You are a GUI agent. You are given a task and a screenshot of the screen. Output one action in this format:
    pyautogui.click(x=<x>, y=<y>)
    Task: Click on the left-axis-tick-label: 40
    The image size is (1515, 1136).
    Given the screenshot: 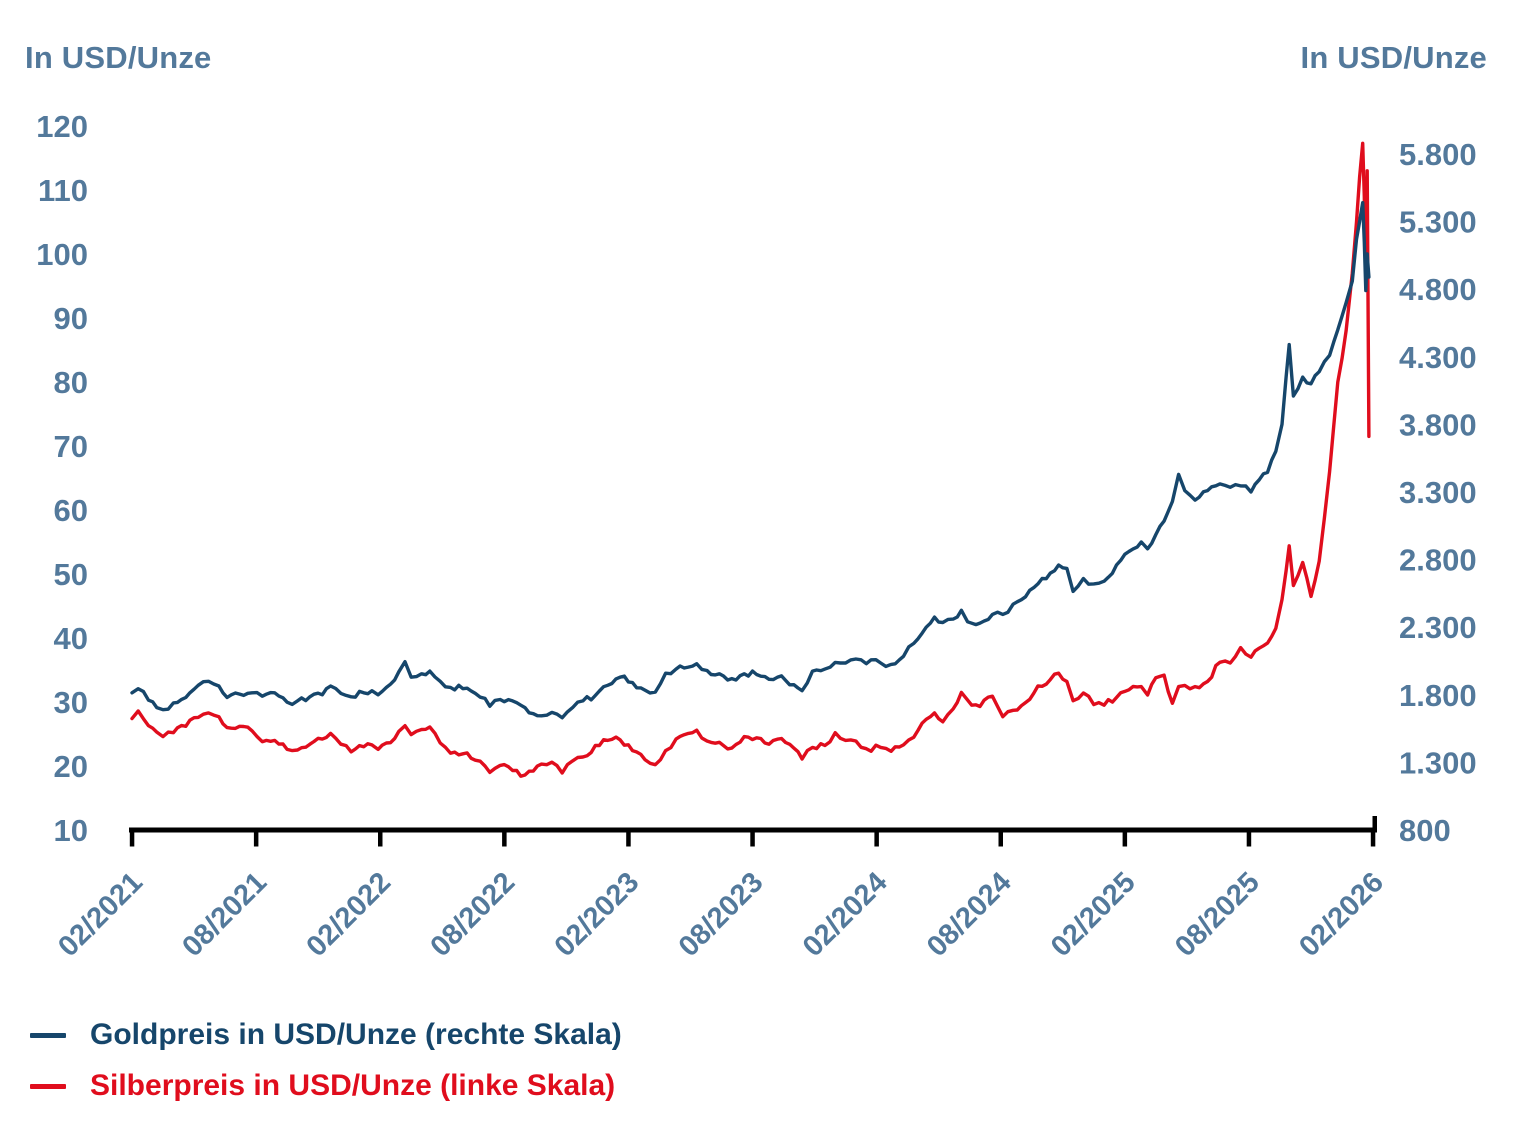 What is the action you would take?
    pyautogui.click(x=71, y=638)
    